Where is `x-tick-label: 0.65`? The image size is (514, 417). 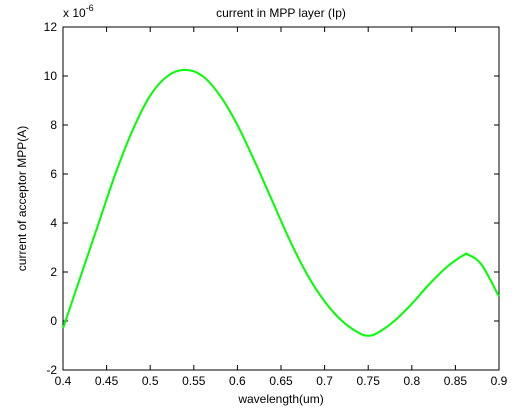 x-tick-label: 0.65 is located at coordinates (281, 381).